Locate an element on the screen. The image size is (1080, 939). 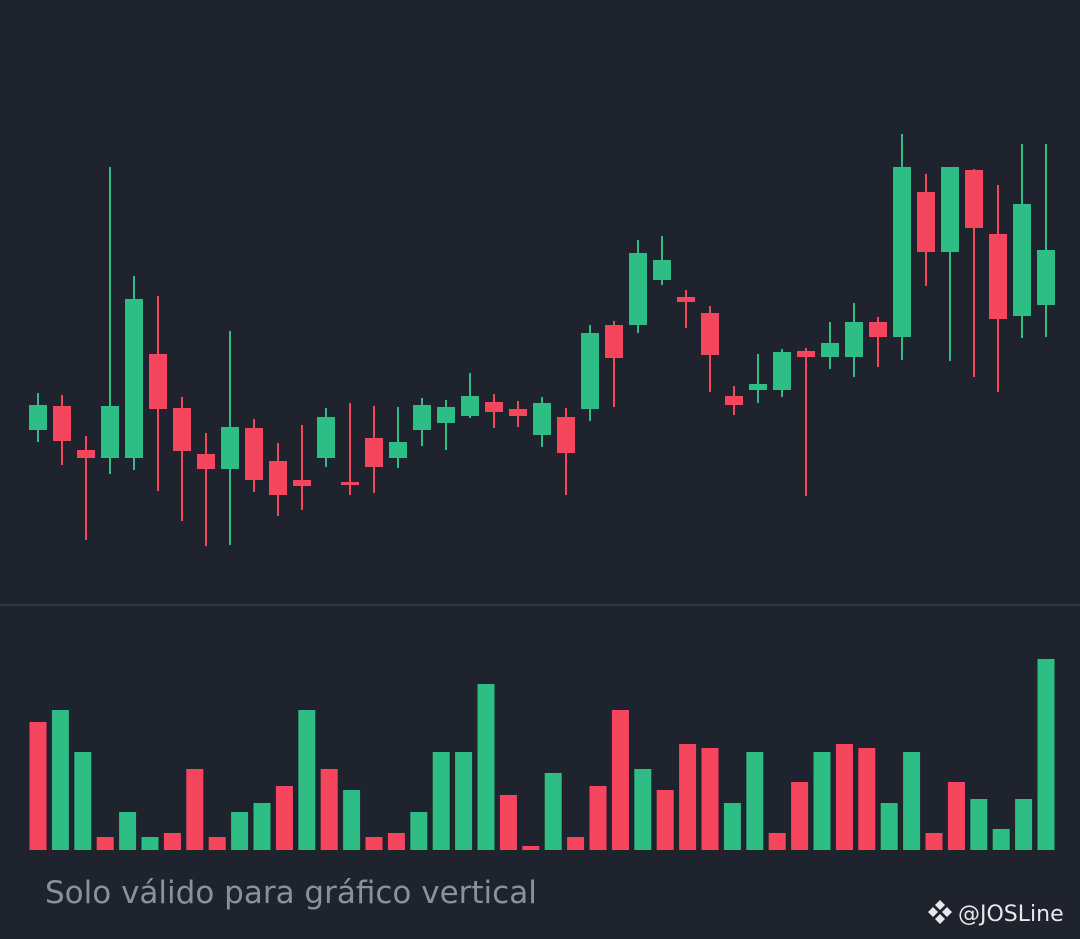
logo is located at coordinates (940, 912).